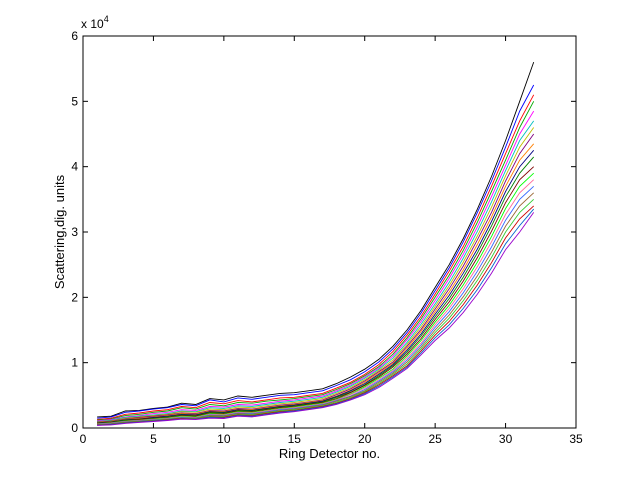  I want to click on x-tick-label: 30, so click(506, 439).